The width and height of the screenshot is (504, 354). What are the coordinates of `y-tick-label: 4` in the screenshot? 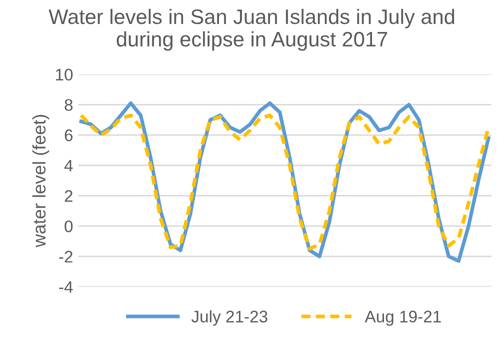 It's located at (68, 166).